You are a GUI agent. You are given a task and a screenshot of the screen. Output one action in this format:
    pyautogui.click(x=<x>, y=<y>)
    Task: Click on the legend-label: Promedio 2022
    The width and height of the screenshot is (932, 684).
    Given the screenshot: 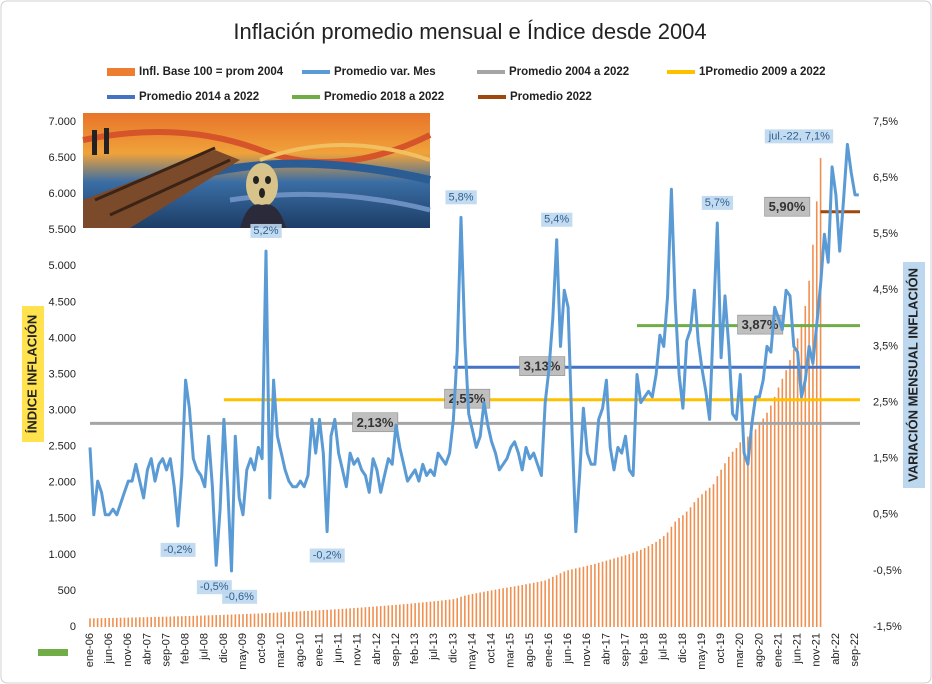 What is the action you would take?
    pyautogui.click(x=551, y=97)
    